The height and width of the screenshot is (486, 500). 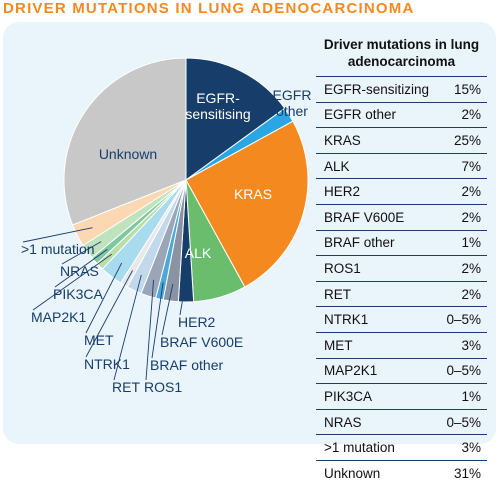 I want to click on table-row: BRAF V600E 2%, so click(x=401, y=218).